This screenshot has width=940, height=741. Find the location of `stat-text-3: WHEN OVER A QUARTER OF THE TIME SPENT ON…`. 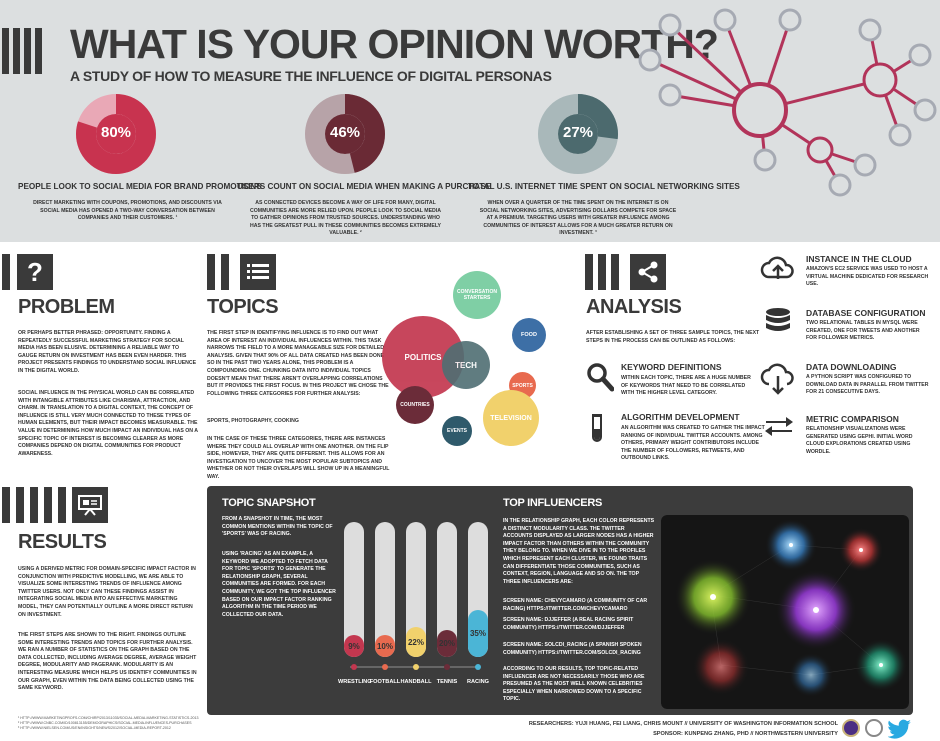

stat-text-3: WHEN OVER A QUARTER OF THE TIME SPENT ON… is located at coordinates (578, 218).